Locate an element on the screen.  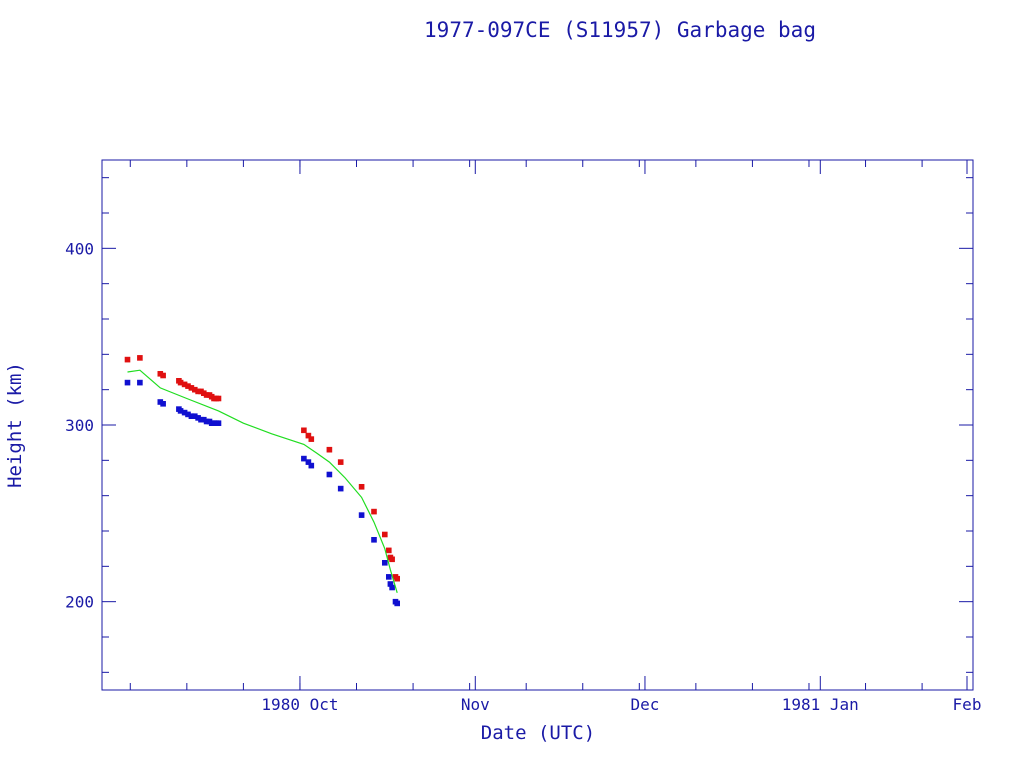
y-axis-label: Height (km) is located at coordinates (15, 425).